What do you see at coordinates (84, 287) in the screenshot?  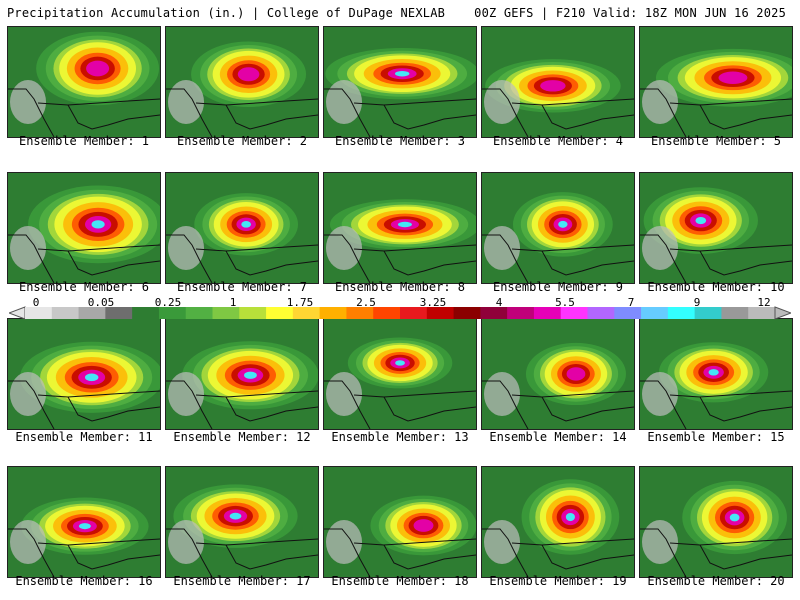 I see `member-caption: Ensemble Member: 6` at bounding box center [84, 287].